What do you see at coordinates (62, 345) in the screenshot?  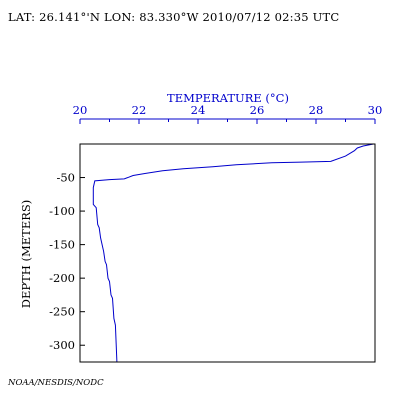 I see `y-tick-label: -300` at bounding box center [62, 345].